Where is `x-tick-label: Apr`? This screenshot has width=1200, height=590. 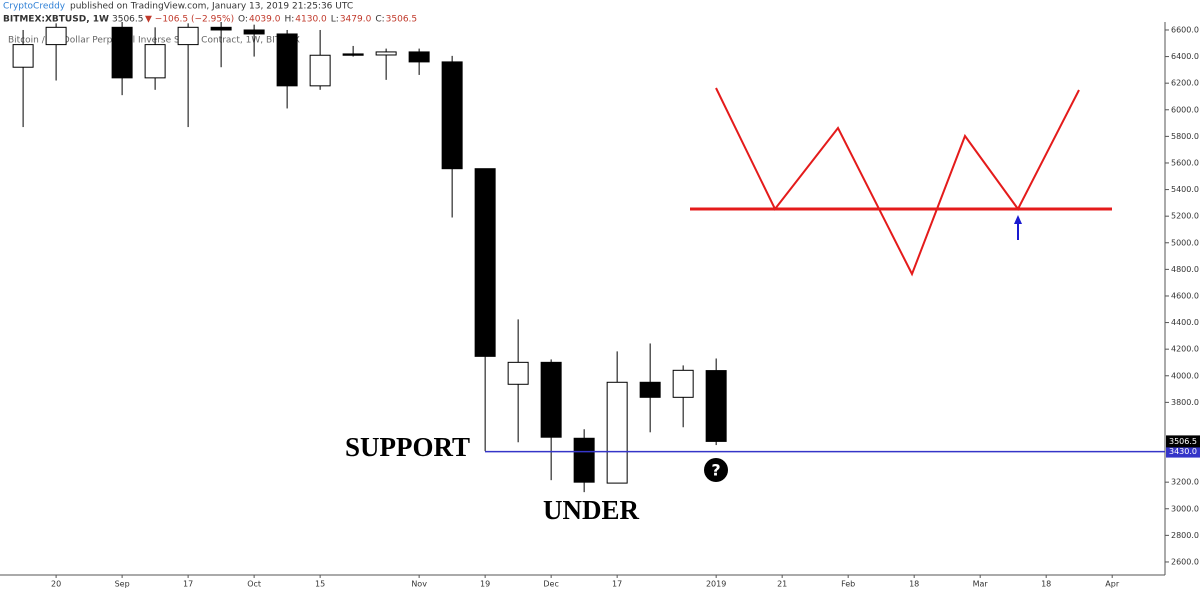
x-tick-label: Apr is located at coordinates (1112, 584).